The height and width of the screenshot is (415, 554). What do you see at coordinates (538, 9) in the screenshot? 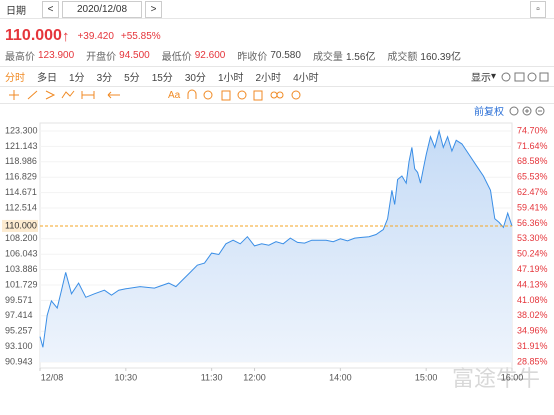
I see `calendar-btn: ▫` at bounding box center [538, 9].